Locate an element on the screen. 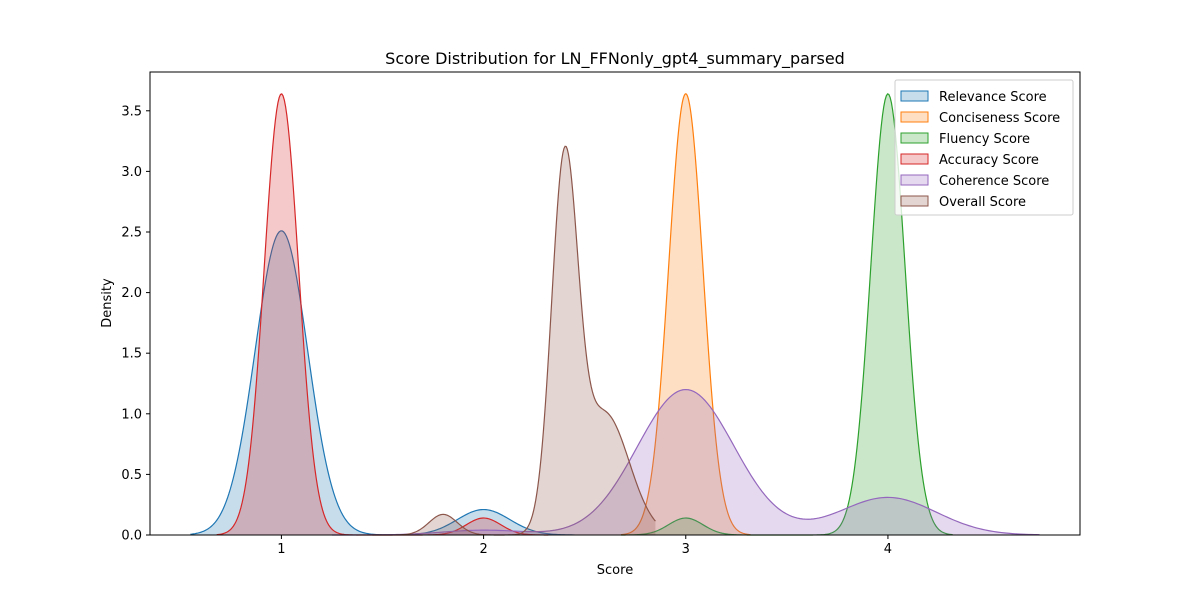  fluency-score-legend-swatch is located at coordinates (914, 138).